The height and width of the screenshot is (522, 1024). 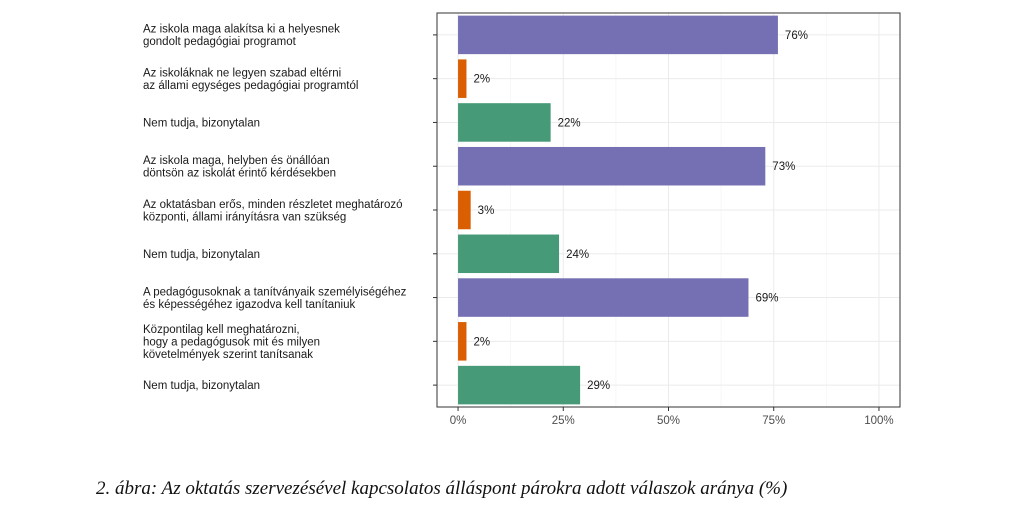 I want to click on data-label: 29%, so click(x=598, y=386).